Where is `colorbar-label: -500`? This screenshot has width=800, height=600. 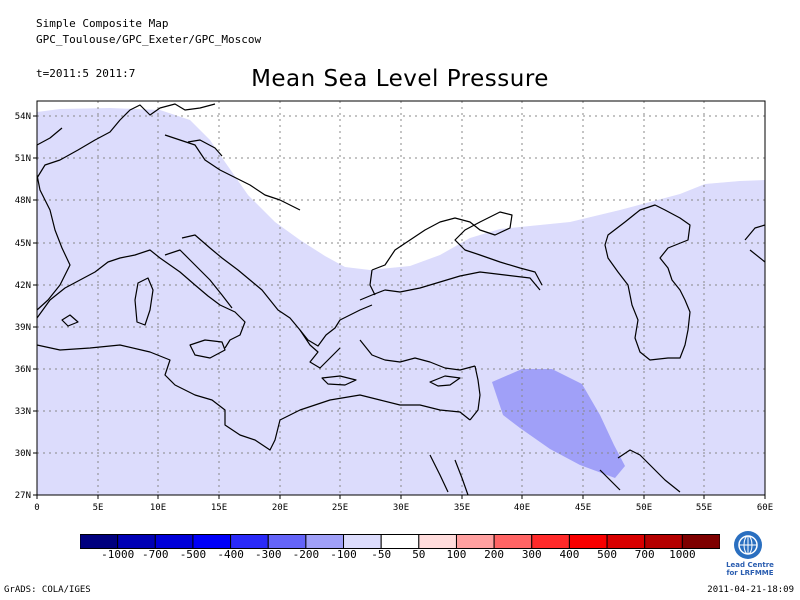
colorbar-label: -500 is located at coordinates (193, 554).